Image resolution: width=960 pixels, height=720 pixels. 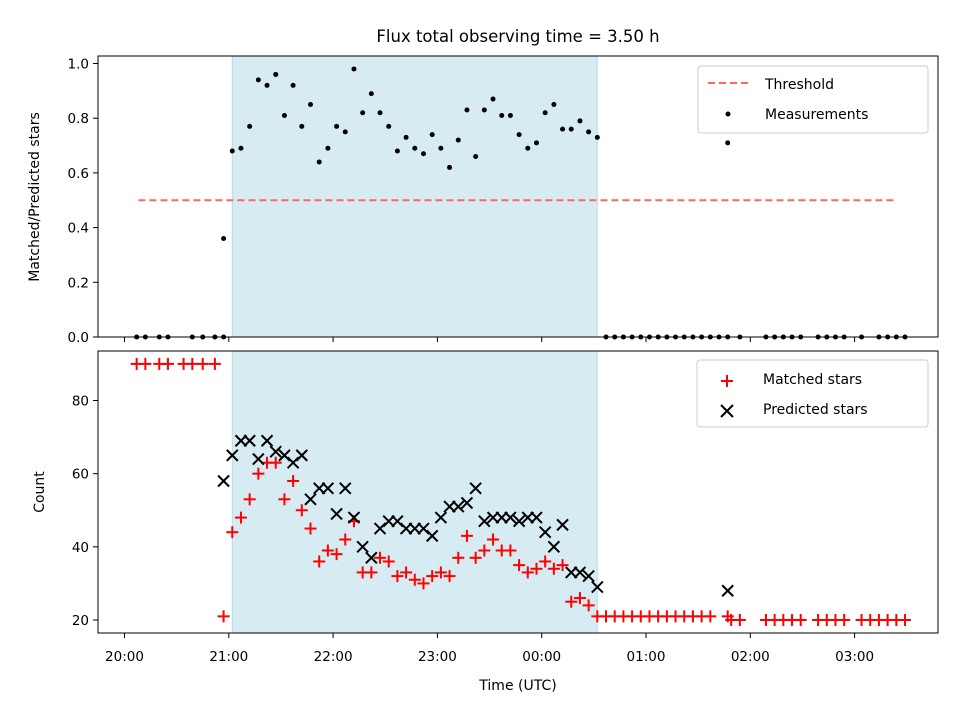 What do you see at coordinates (816, 115) in the screenshot?
I see `legend-measurements-label: Measurements` at bounding box center [816, 115].